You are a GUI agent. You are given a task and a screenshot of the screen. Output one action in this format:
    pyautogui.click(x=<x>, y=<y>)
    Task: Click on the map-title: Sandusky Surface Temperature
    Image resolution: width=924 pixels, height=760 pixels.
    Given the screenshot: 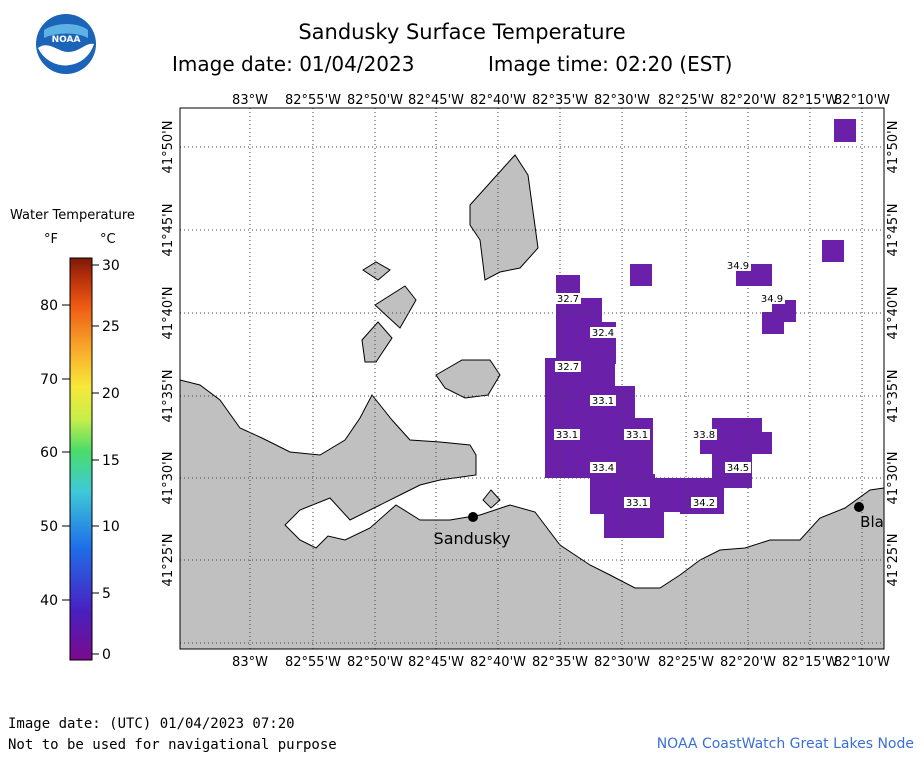 What is the action you would take?
    pyautogui.click(x=462, y=32)
    